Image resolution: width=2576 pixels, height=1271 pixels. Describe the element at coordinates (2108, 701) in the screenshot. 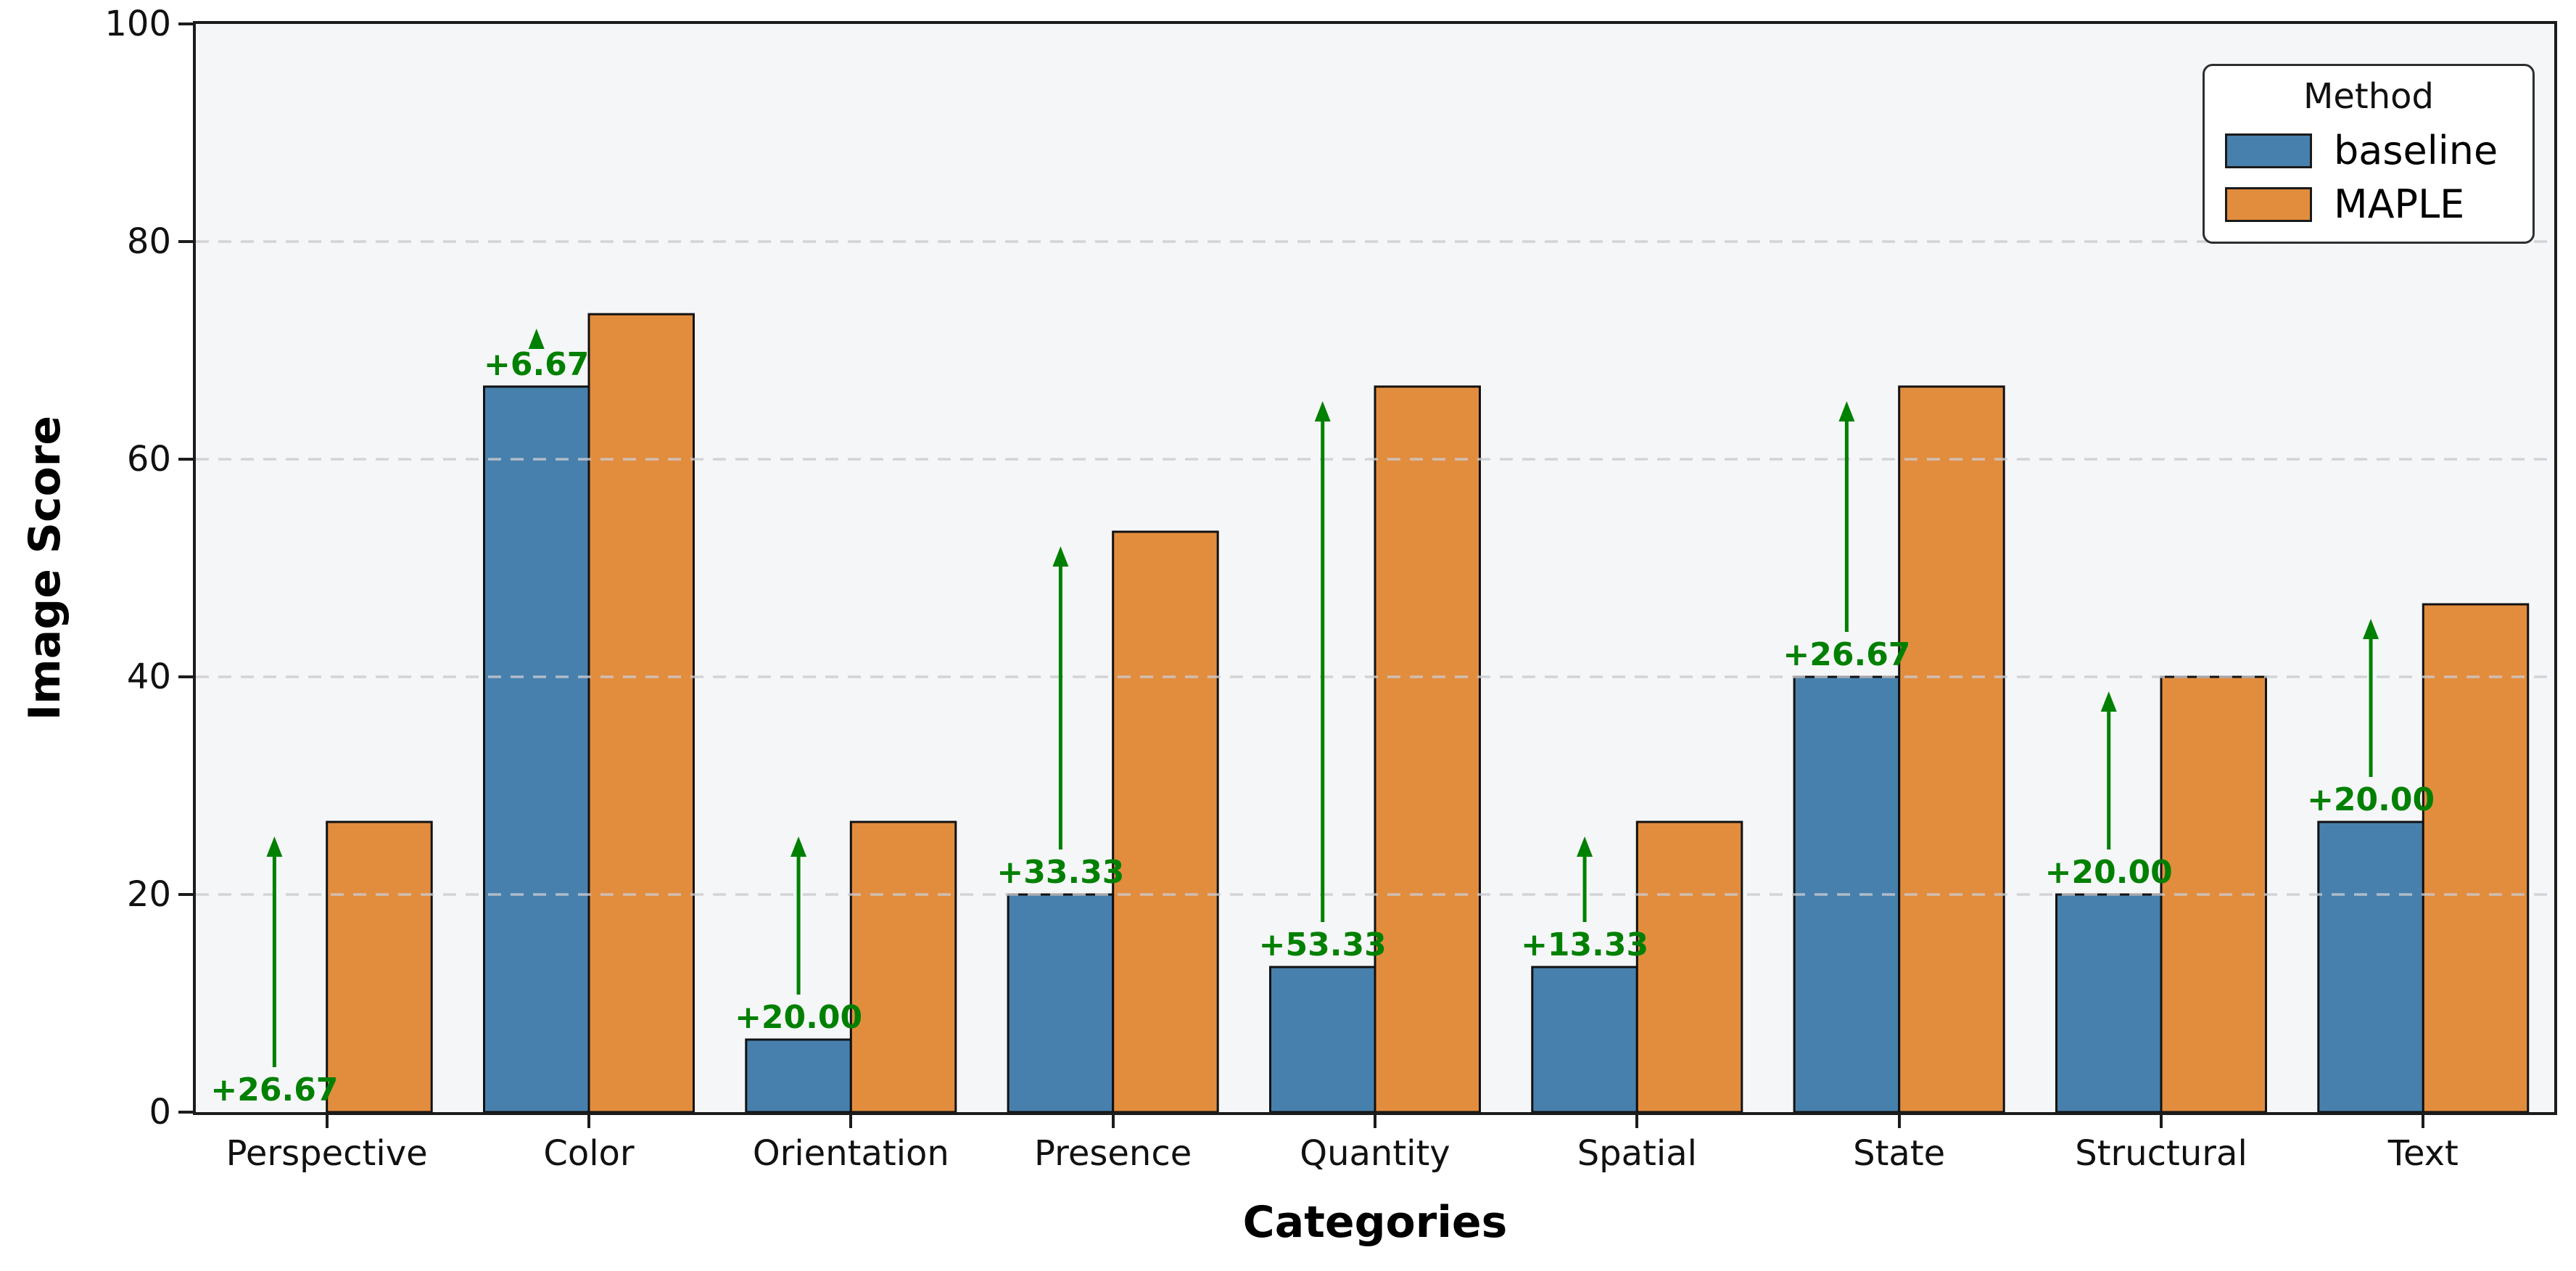

I see `improvement-arrow-head-structural` at that location.